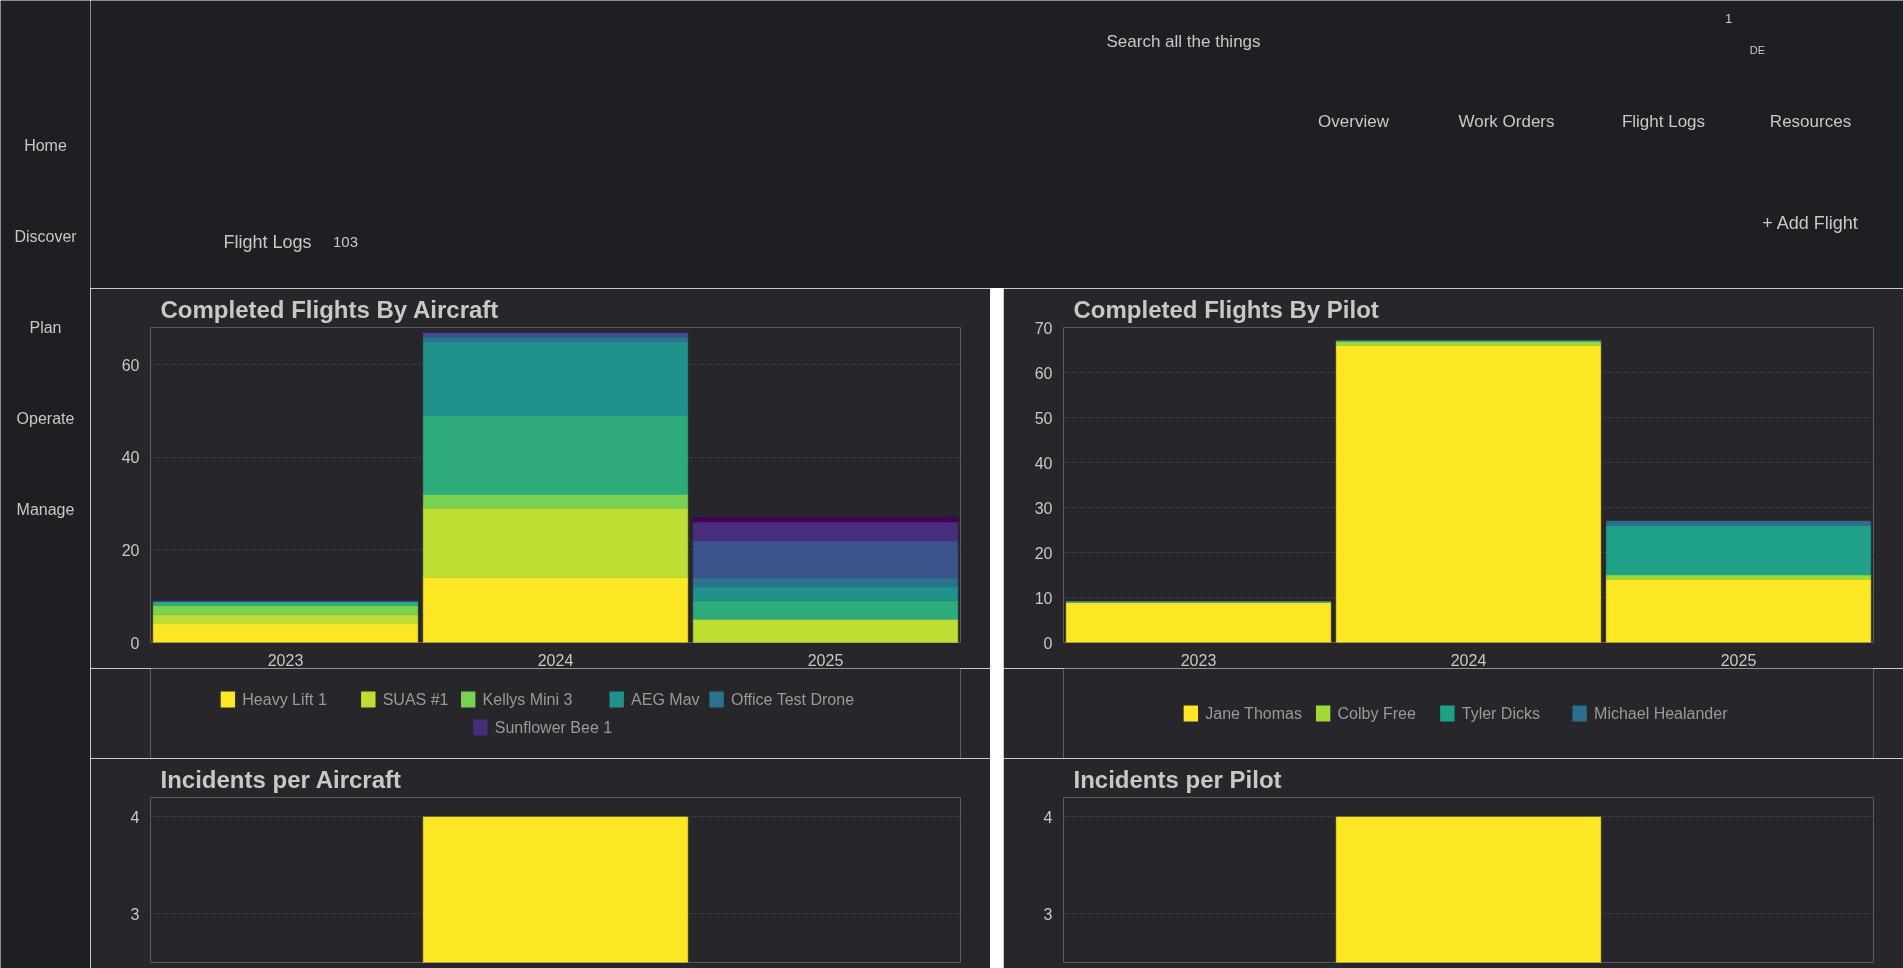  What do you see at coordinates (415, 699) in the screenshot?
I see `legend-label: SUAS #1` at bounding box center [415, 699].